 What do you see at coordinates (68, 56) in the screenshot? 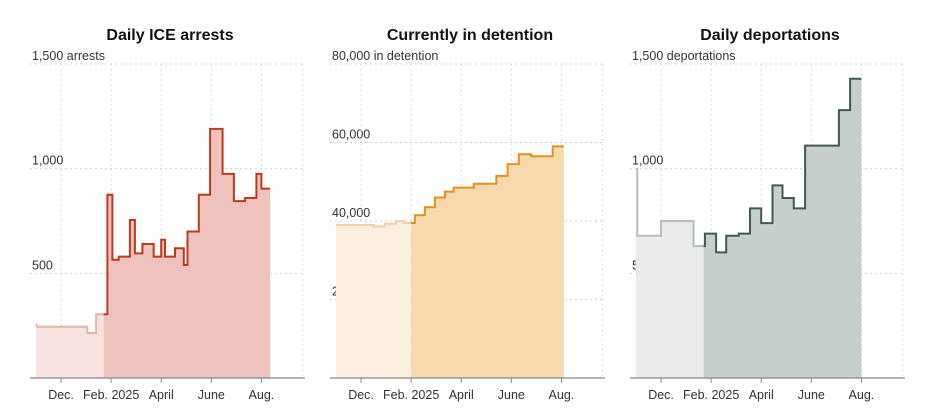
I see `y-tick-label: 1,500 arrests` at bounding box center [68, 56].